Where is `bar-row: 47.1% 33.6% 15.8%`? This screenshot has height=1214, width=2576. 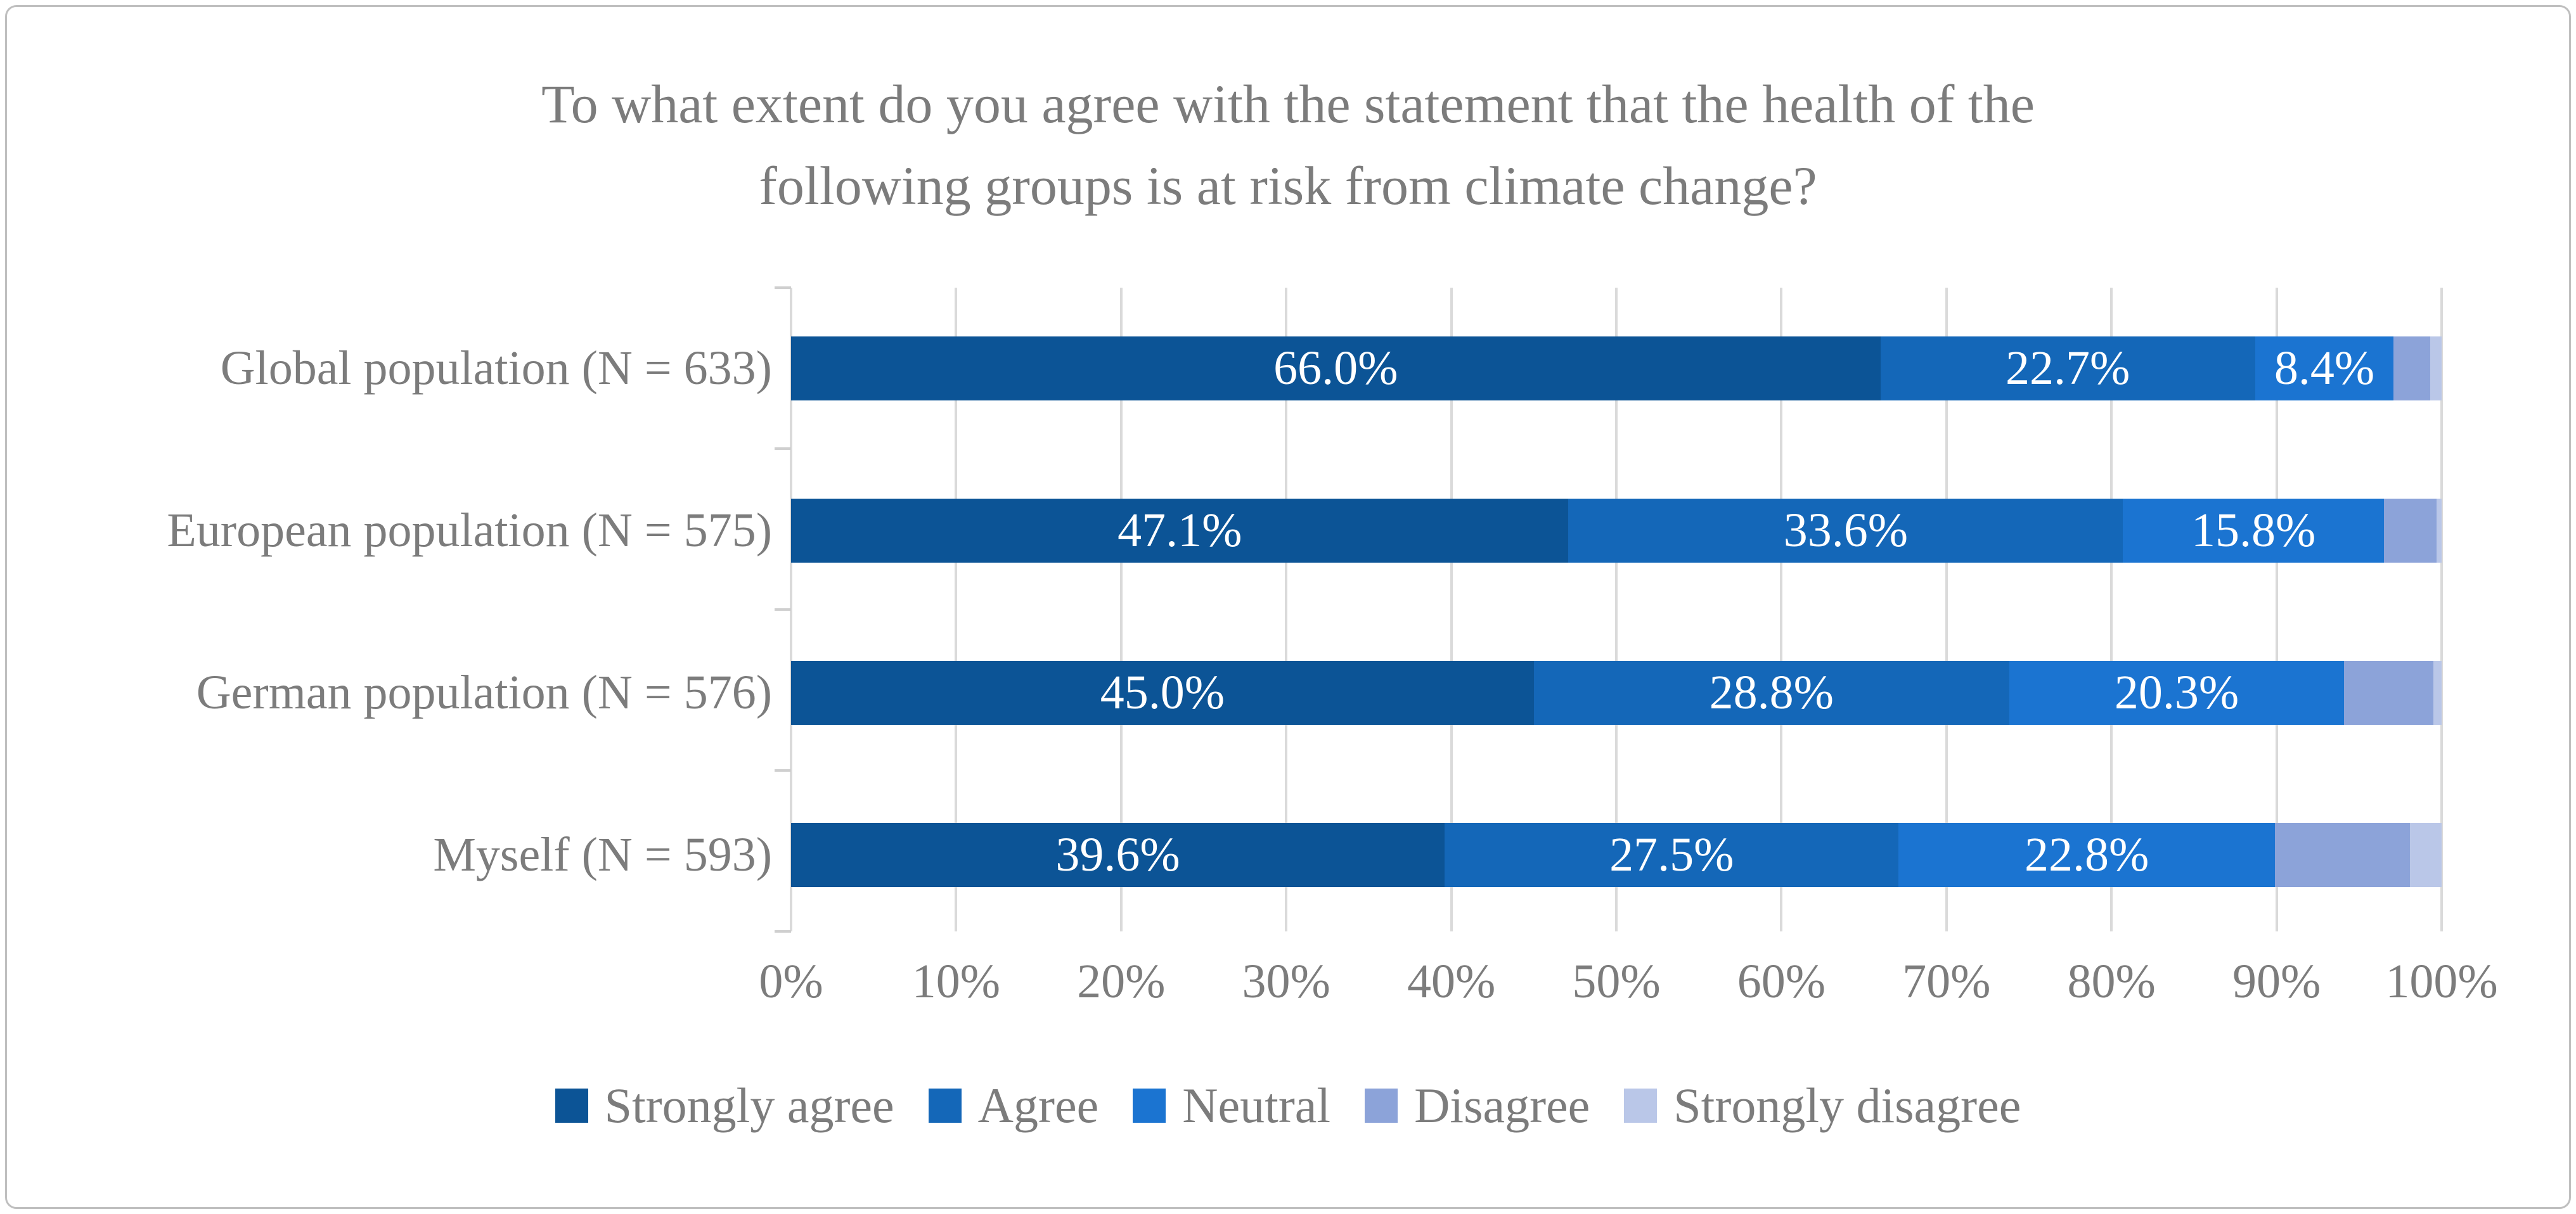 bar-row: 47.1% 33.6% 15.8% is located at coordinates (1617, 531).